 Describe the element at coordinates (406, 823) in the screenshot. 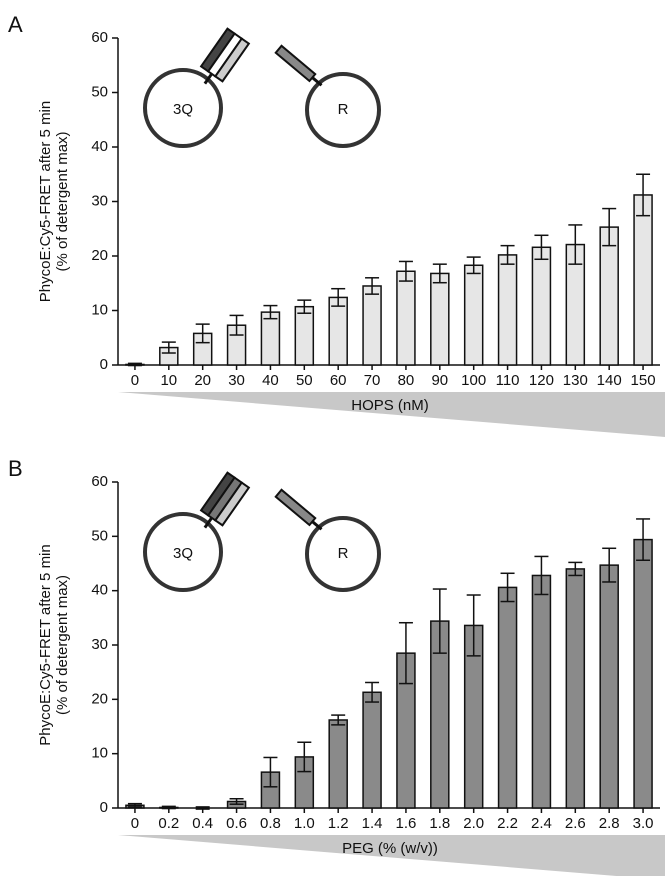

I see `x-tick-label: 1.6` at that location.